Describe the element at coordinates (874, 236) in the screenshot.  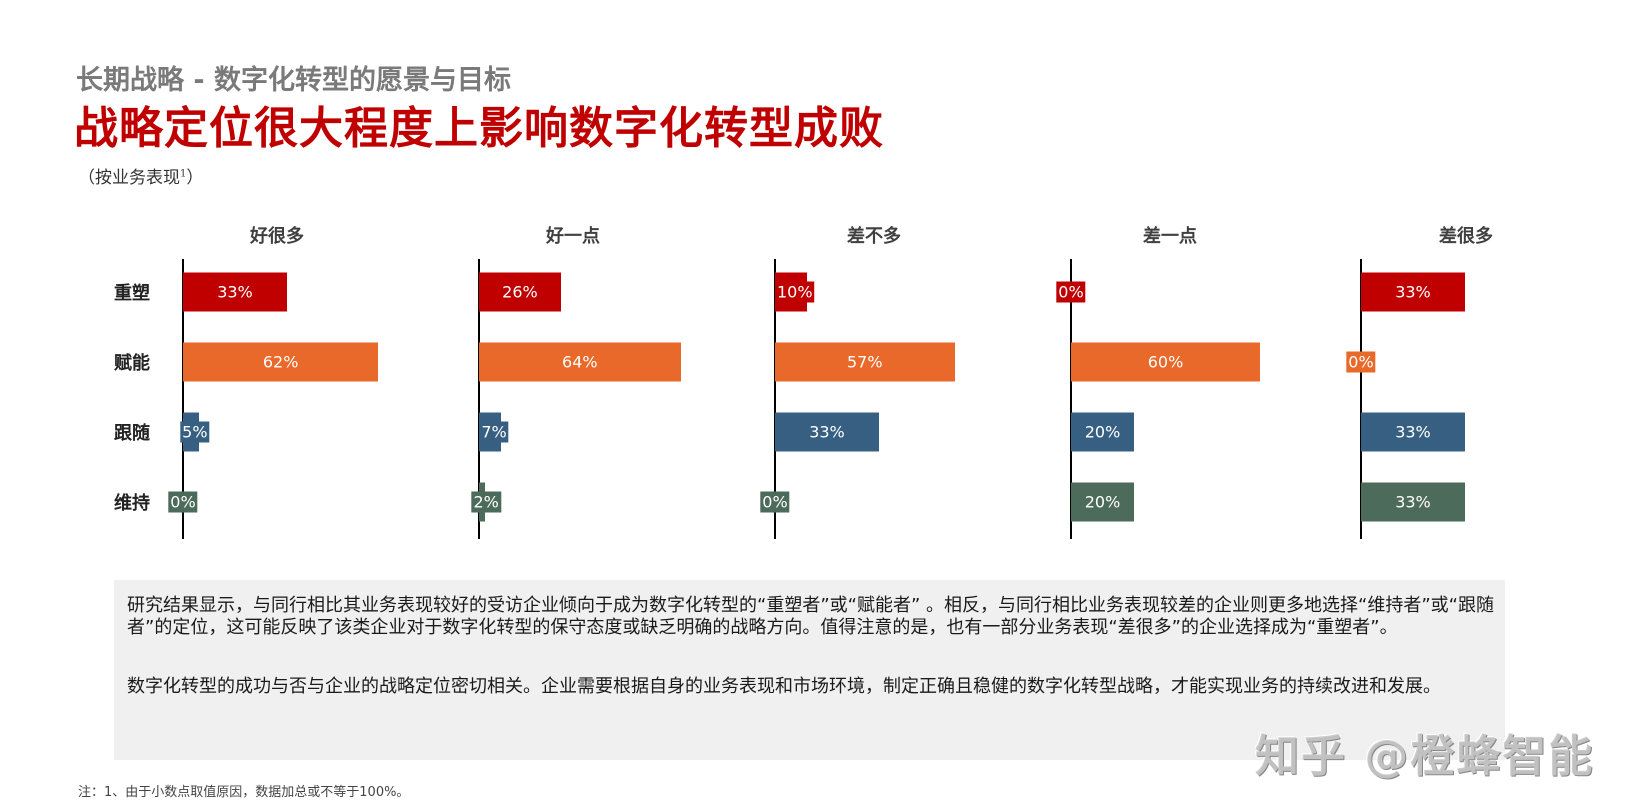
I see `panel-header: 差不多` at that location.